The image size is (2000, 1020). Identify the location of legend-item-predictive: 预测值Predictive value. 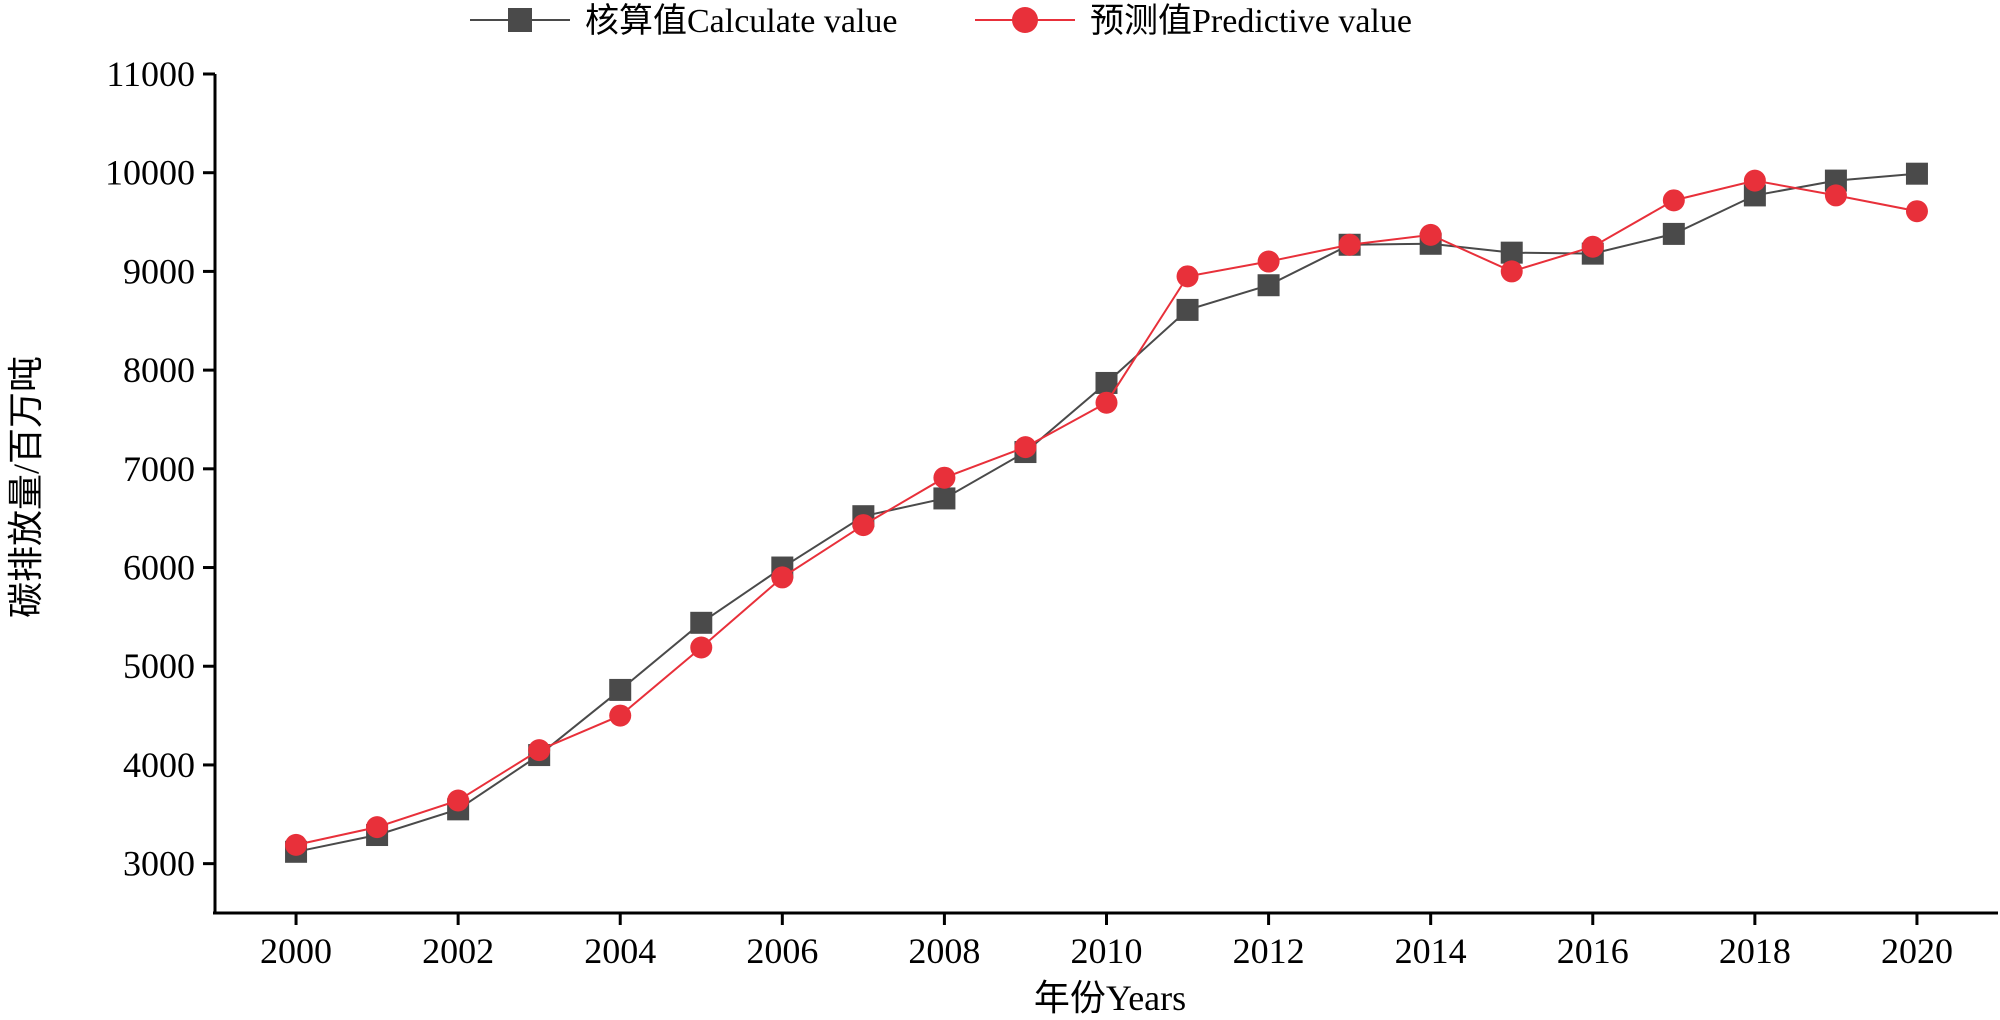
(1193, 21).